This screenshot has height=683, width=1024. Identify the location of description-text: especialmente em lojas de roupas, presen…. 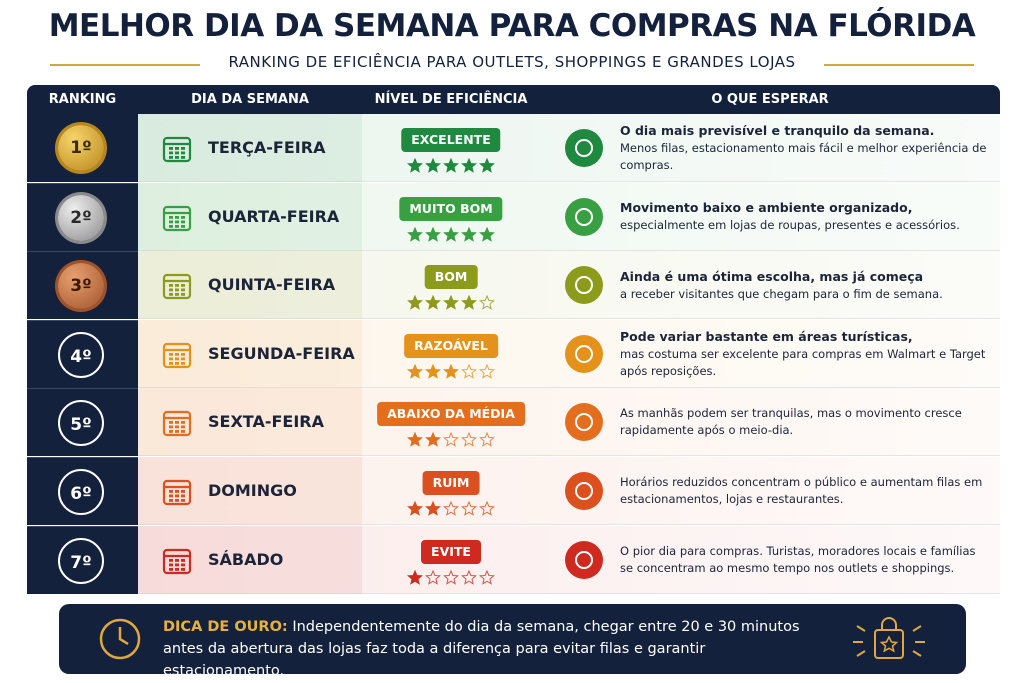
(790, 225).